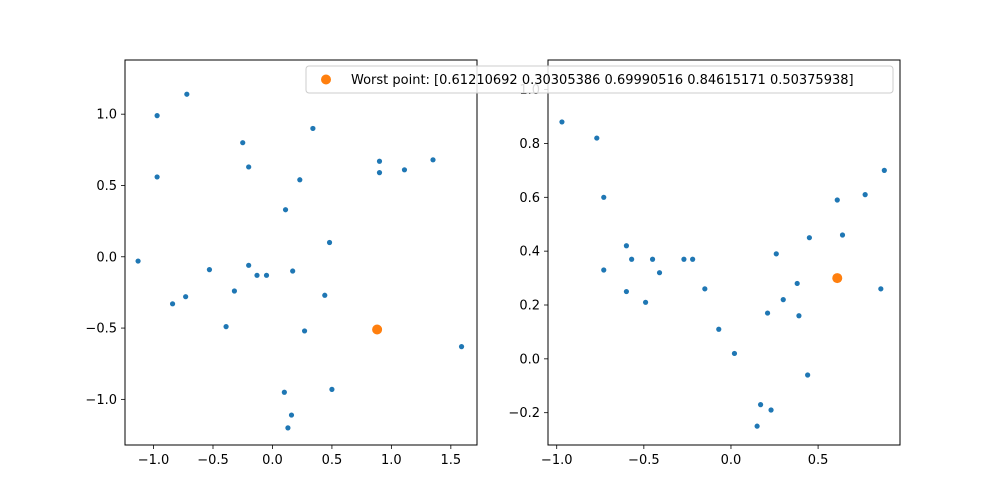 This screenshot has height=500, width=1000. What do you see at coordinates (106, 115) in the screenshot?
I see `y-tick-label: 1.0` at bounding box center [106, 115].